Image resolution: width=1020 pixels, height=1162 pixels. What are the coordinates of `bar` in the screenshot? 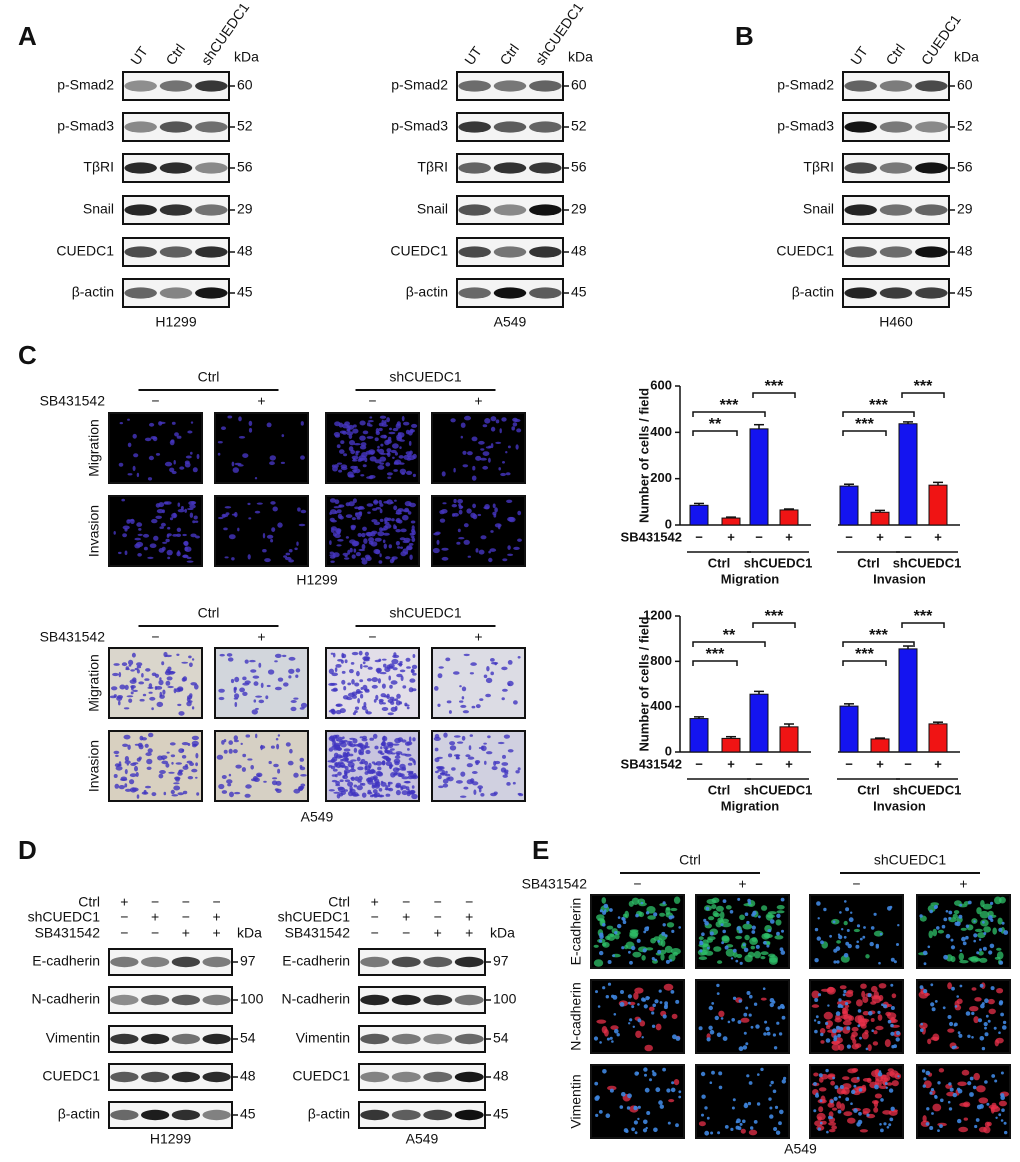 It's located at (849, 729).